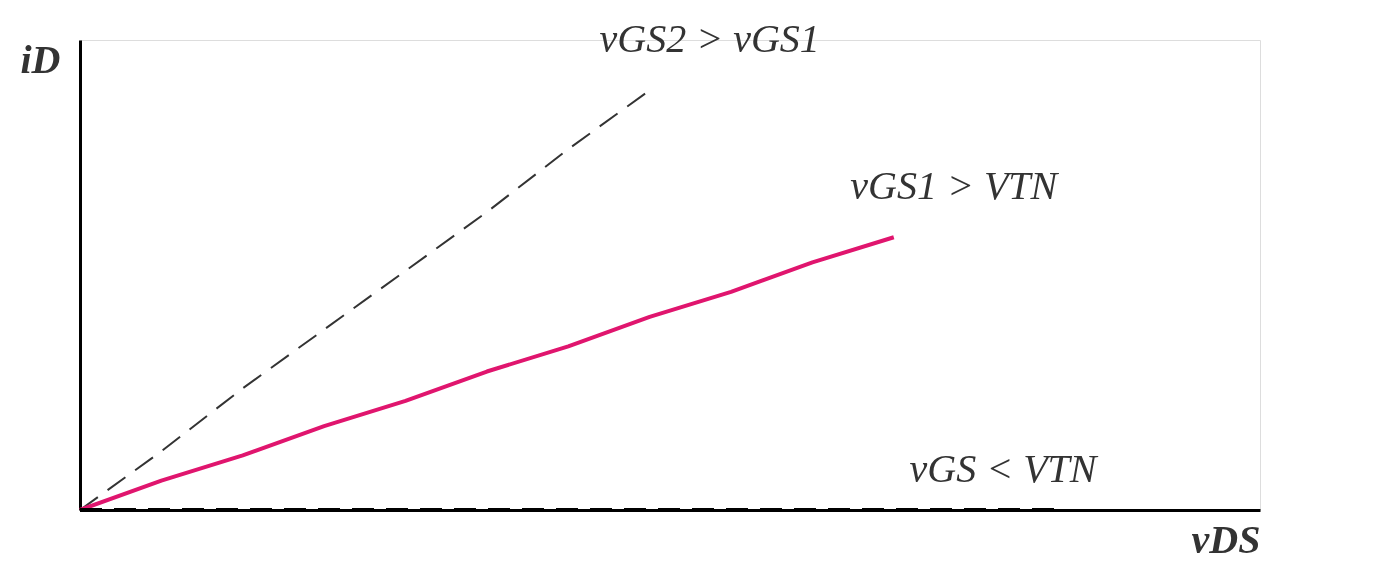 The width and height of the screenshot is (1382, 585). Describe the element at coordinates (709, 39) in the screenshot. I see `series-label: vGS2 > vGS1` at that location.